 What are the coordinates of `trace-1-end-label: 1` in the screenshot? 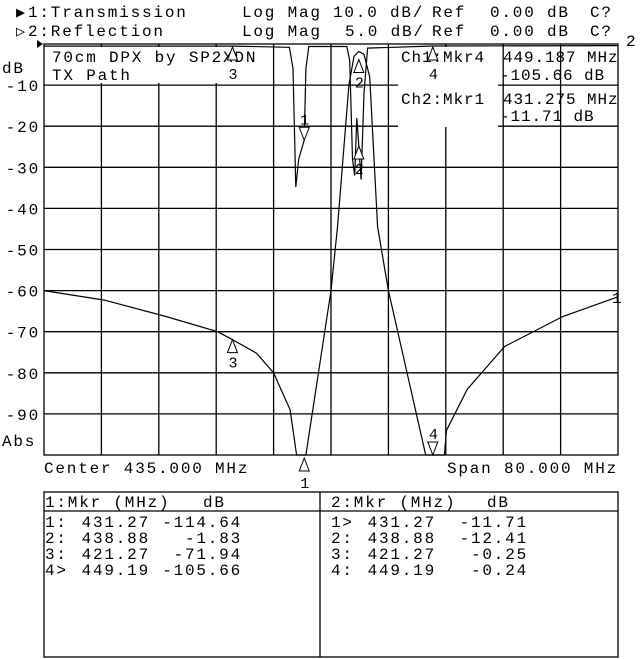 It's located at (617, 299).